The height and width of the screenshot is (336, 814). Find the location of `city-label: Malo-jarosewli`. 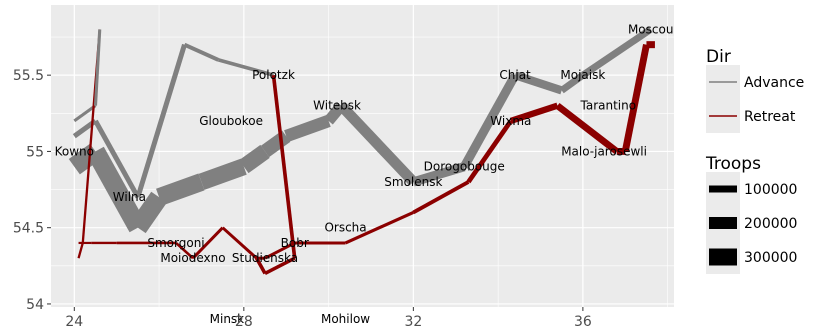

city-label: Malo-jarosewli is located at coordinates (604, 151).